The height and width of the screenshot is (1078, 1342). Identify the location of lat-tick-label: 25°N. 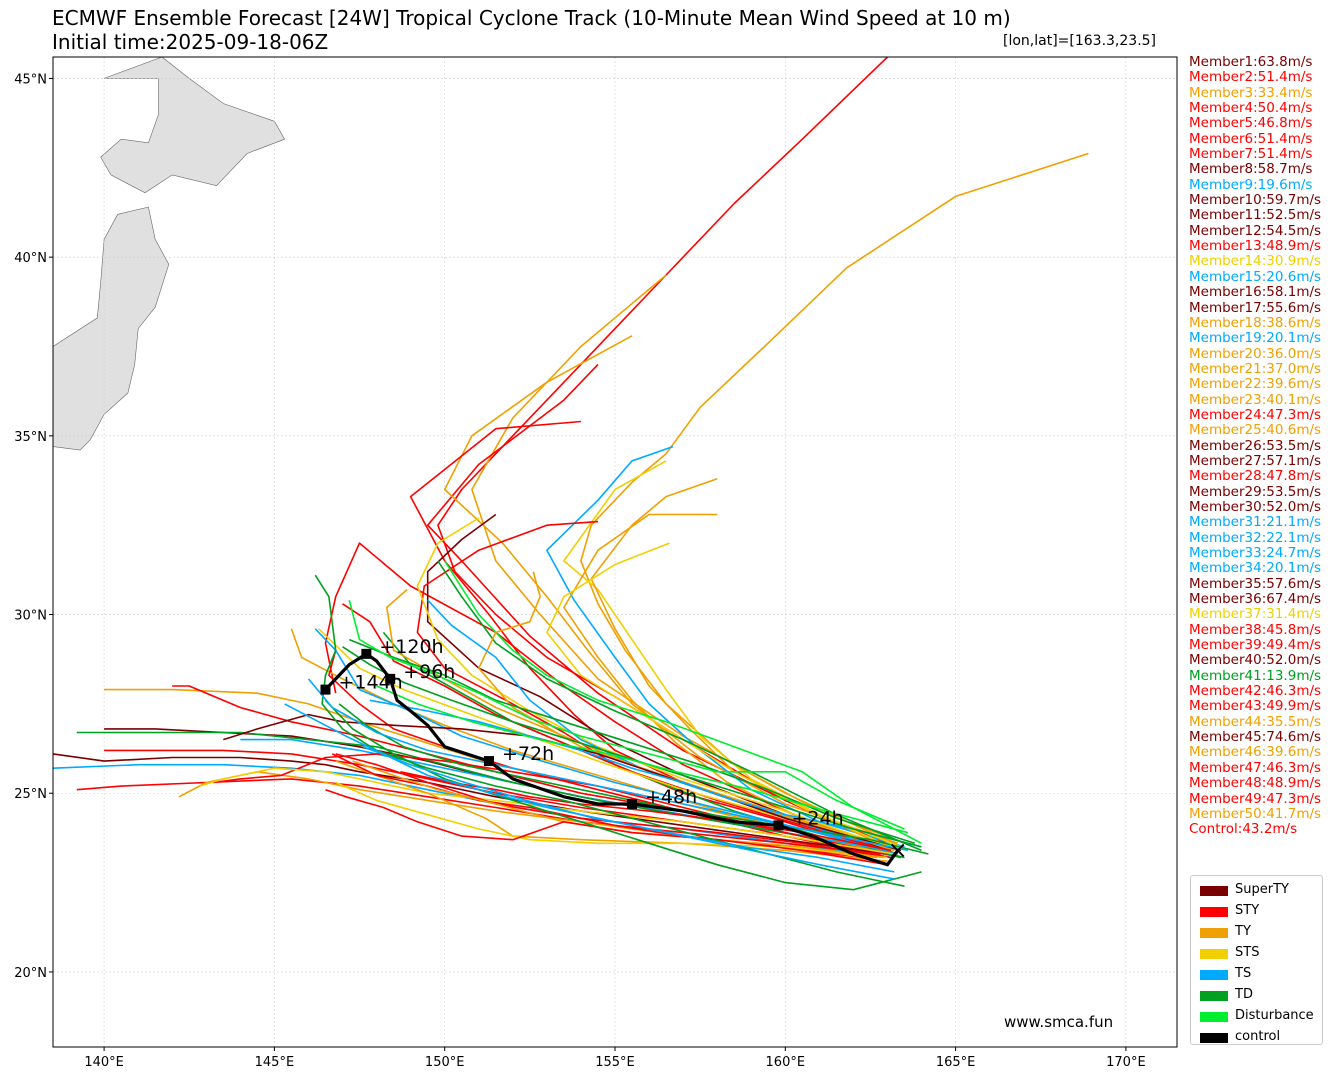
(30, 794).